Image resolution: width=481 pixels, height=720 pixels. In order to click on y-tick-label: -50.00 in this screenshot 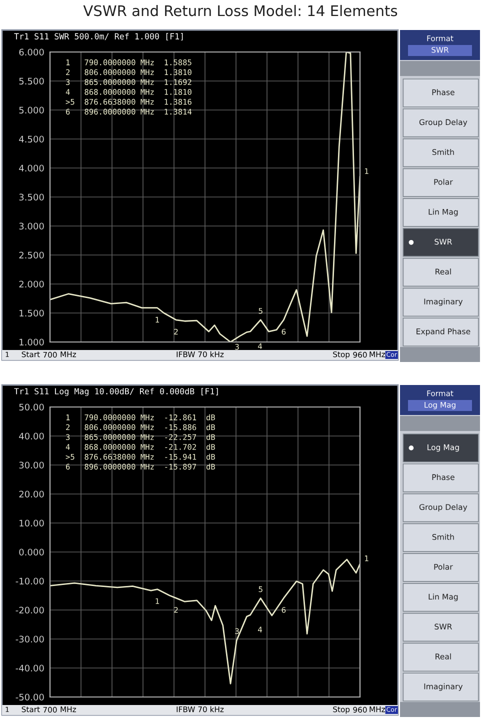, I will do `click(30, 697)`.